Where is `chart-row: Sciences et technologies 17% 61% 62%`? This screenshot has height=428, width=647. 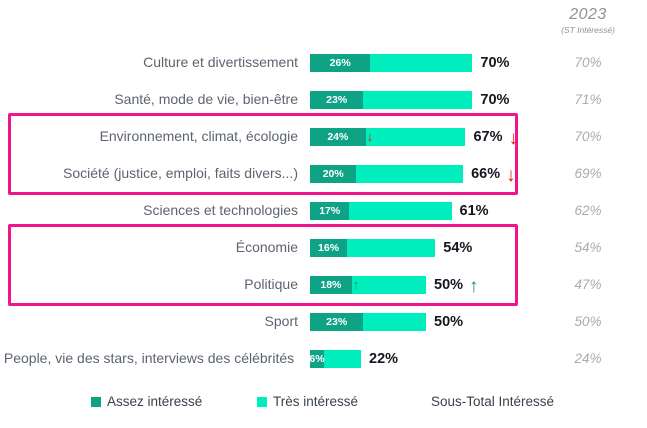 chart-row: Sciences et technologies 17% 61% 62% is located at coordinates (323, 210).